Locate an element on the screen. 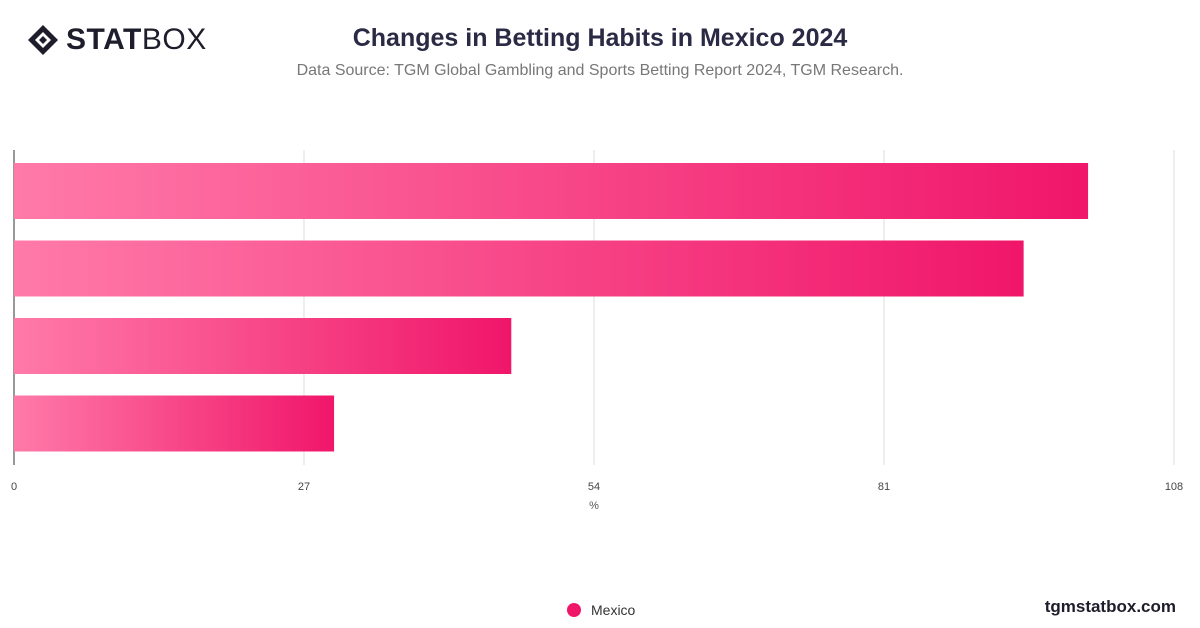 This screenshot has width=1200, height=628. statbox-logo: STATBOX is located at coordinates (116, 40).